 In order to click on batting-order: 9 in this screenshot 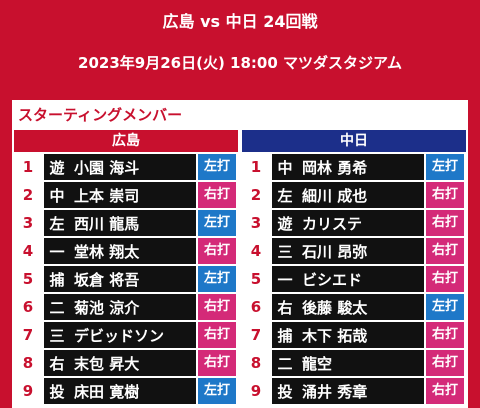, I will do `click(256, 391)`.